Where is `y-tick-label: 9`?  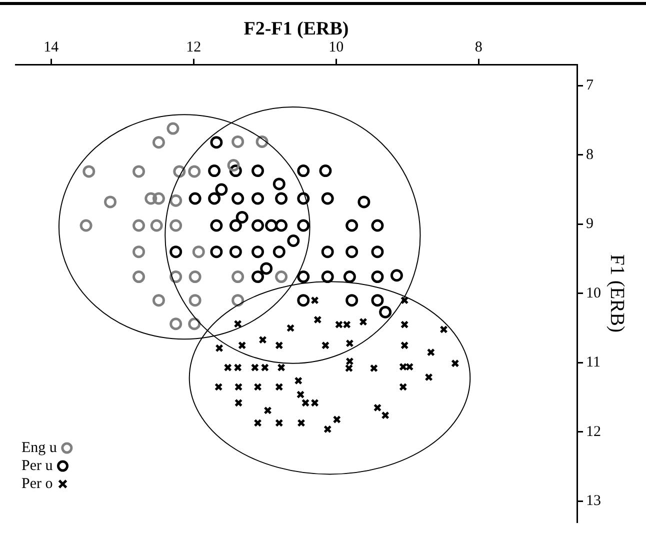
y-tick-label: 9 is located at coordinates (590, 224).